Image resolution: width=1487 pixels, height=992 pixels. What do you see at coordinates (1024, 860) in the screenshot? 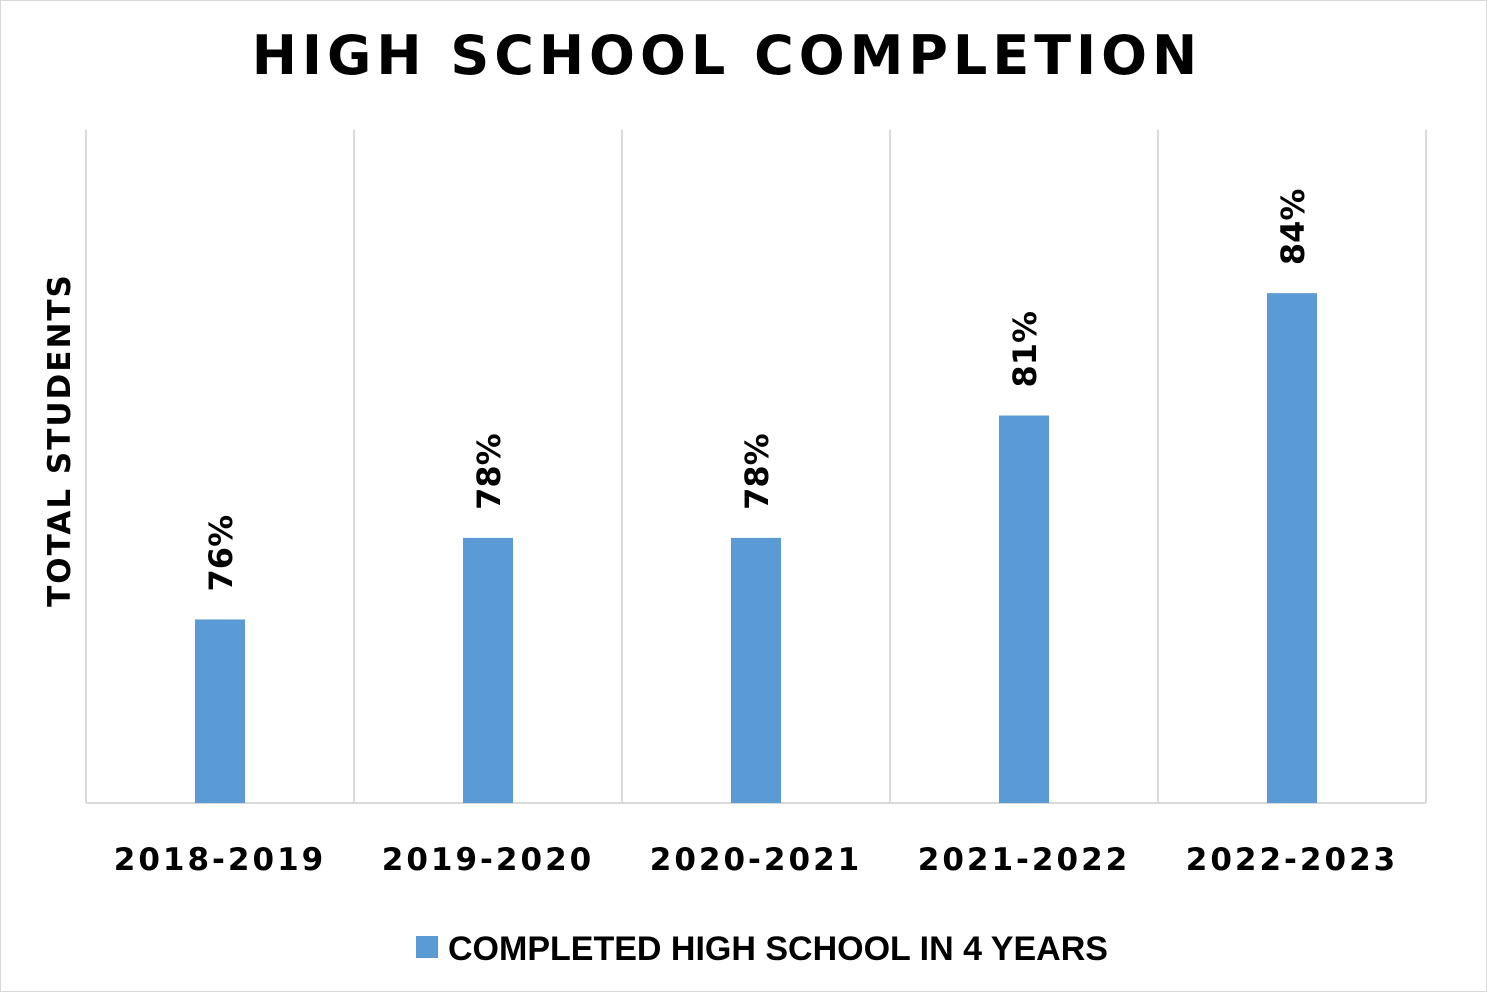
I see `category-label: 2021-2022` at bounding box center [1024, 860].